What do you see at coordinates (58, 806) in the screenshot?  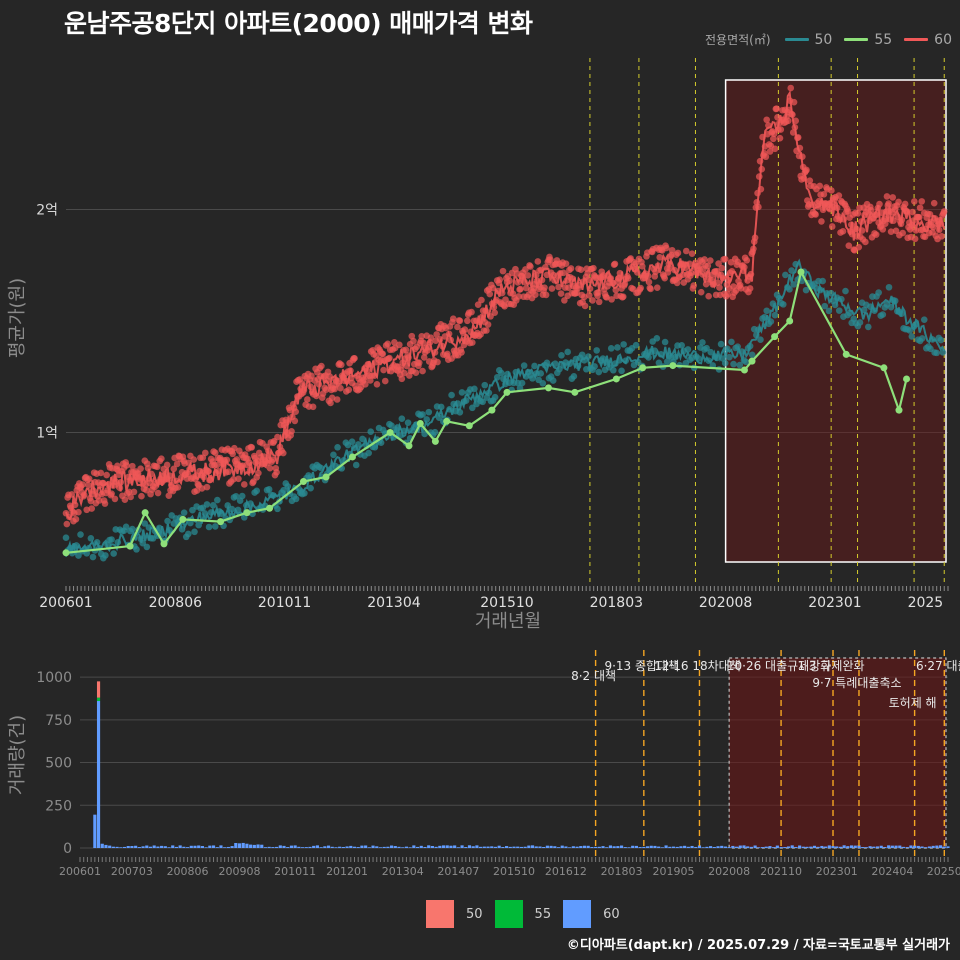 I see `vol-y-tick-label: 250` at bounding box center [58, 806].